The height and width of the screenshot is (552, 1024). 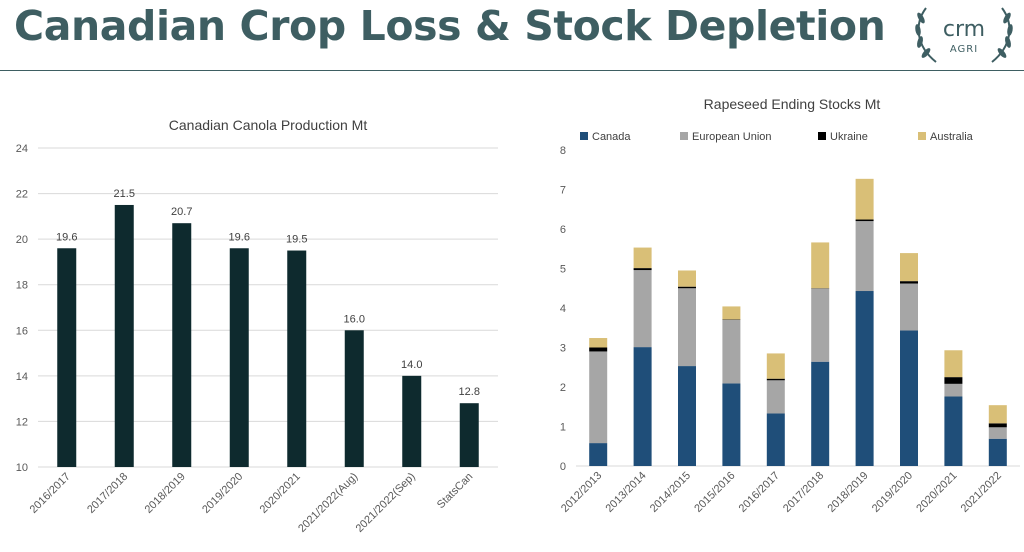 What do you see at coordinates (563, 388) in the screenshot?
I see `y-tick-label: 2` at bounding box center [563, 388].